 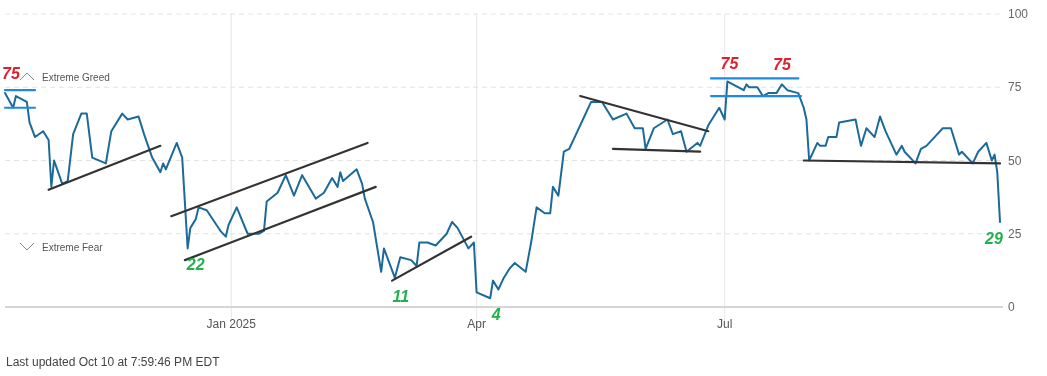 I want to click on y-tick-label: 100, so click(x=1018, y=14).